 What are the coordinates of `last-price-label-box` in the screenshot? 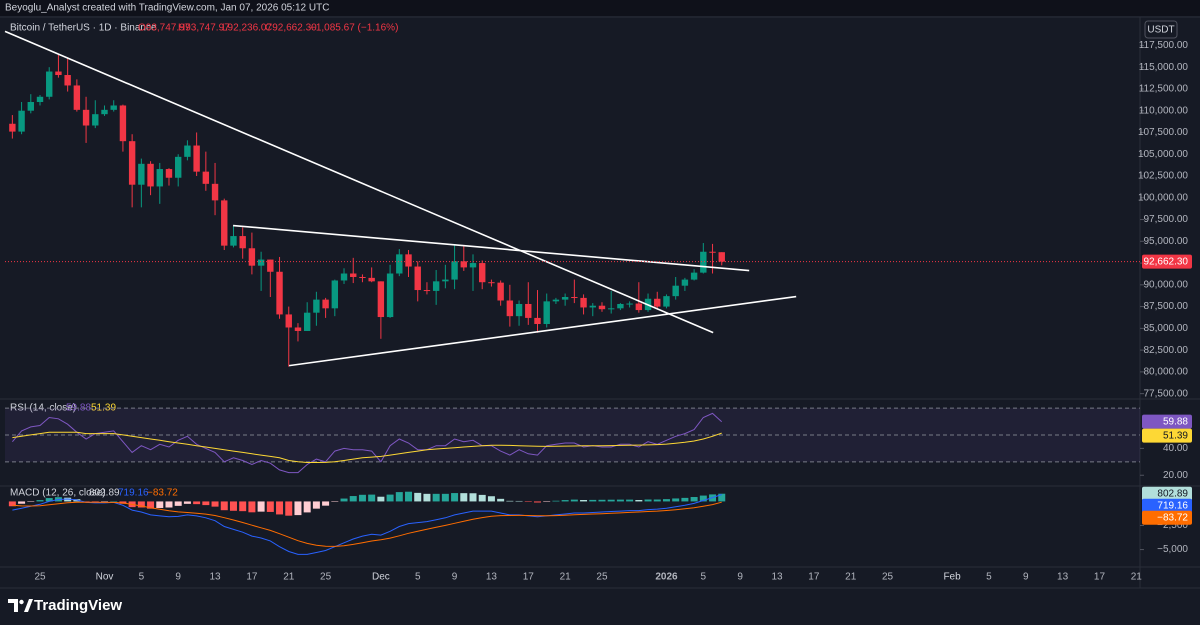 It's located at (1167, 261).